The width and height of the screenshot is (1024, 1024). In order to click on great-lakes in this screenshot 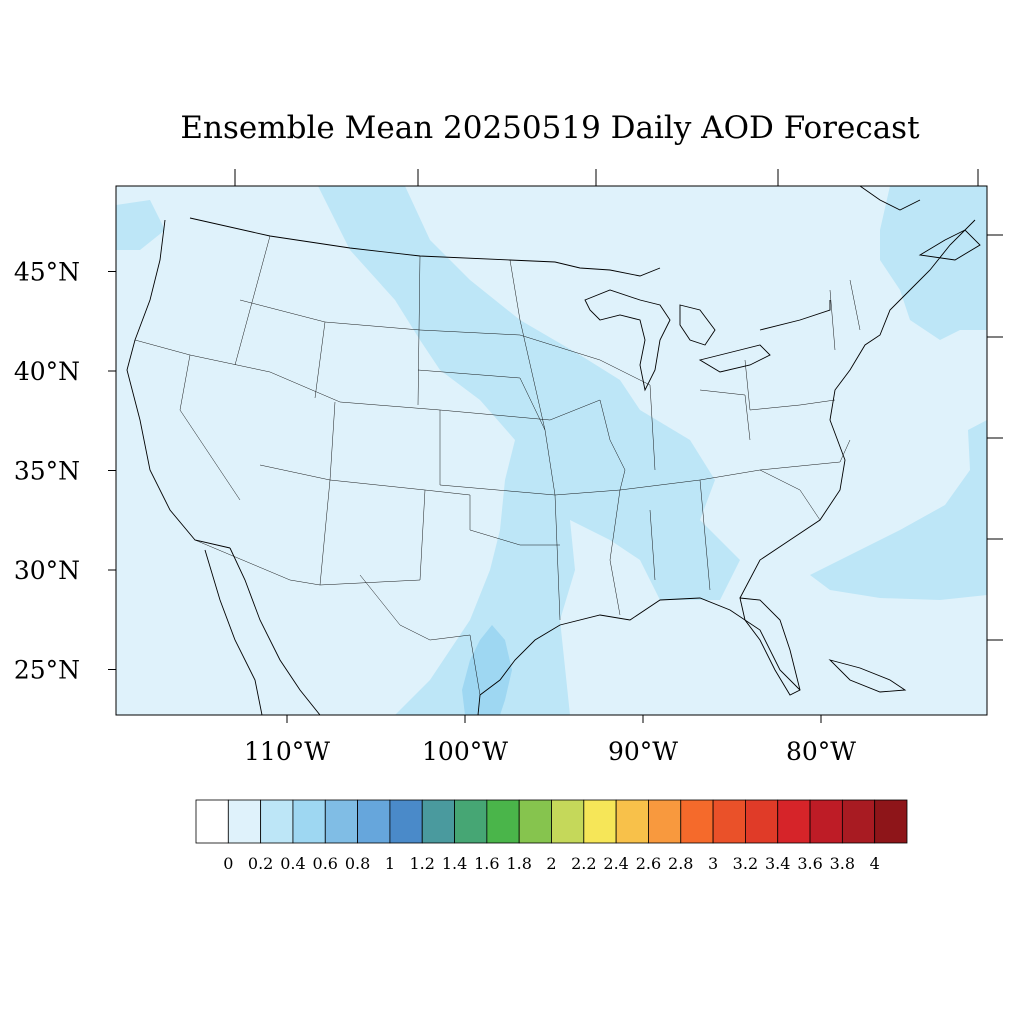, I will do `click(627, 340)`.